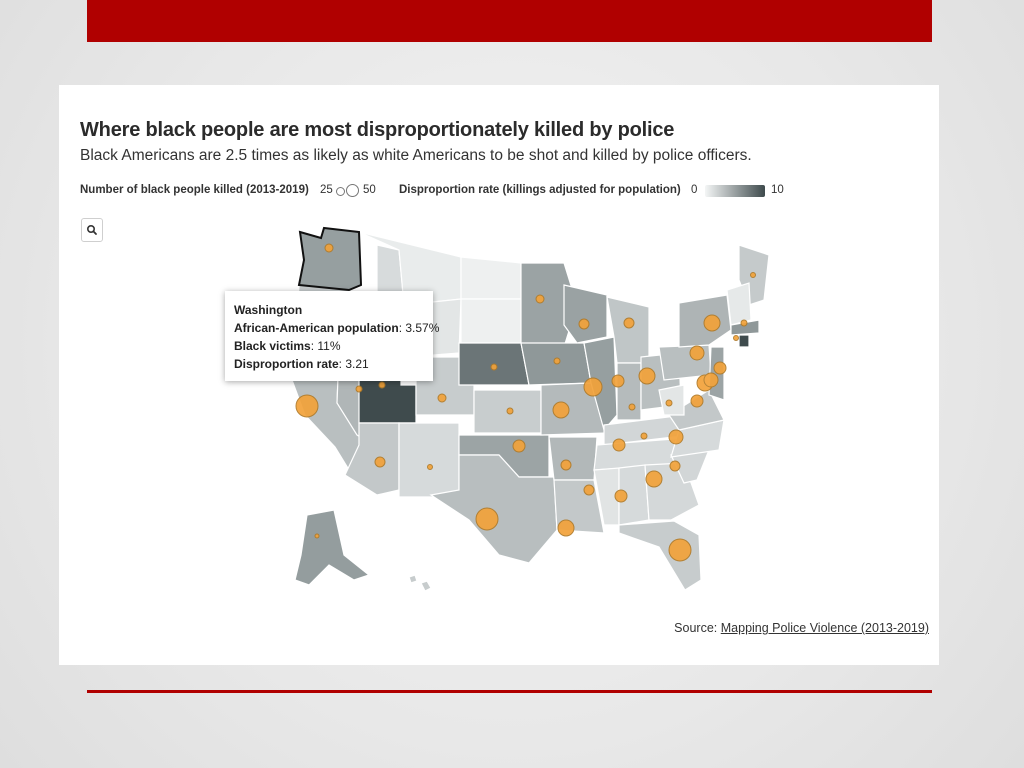 The width and height of the screenshot is (1024, 768). I want to click on state-wisconsin, so click(585, 314).